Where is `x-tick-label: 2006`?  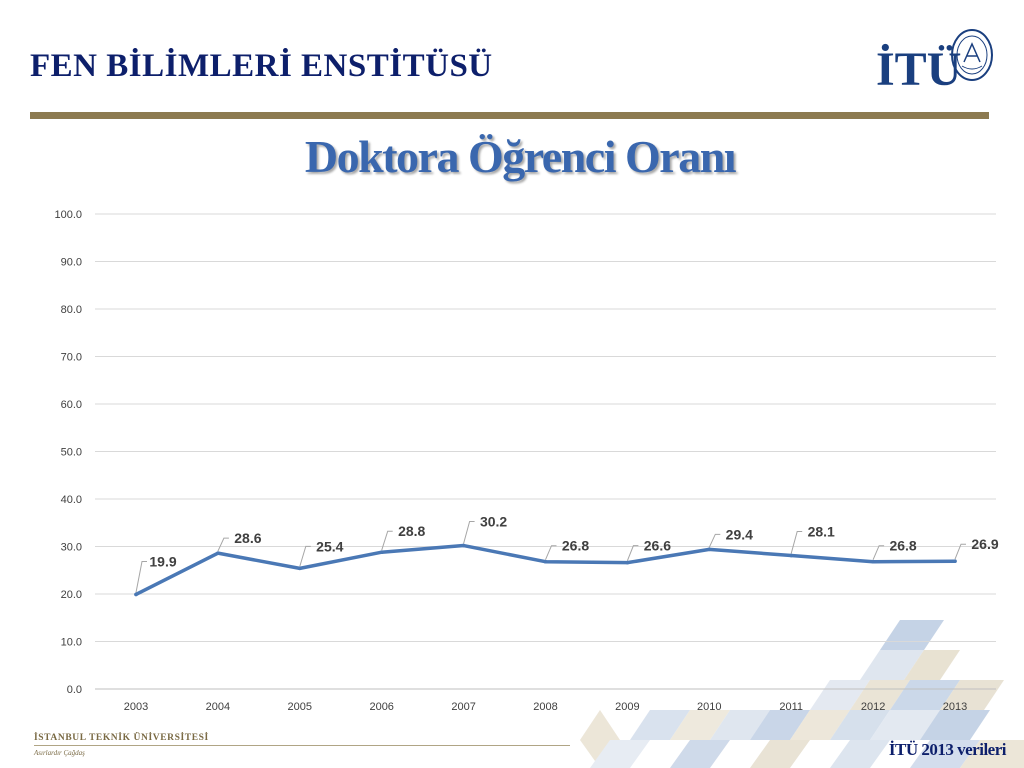 x-tick-label: 2006 is located at coordinates (381, 707).